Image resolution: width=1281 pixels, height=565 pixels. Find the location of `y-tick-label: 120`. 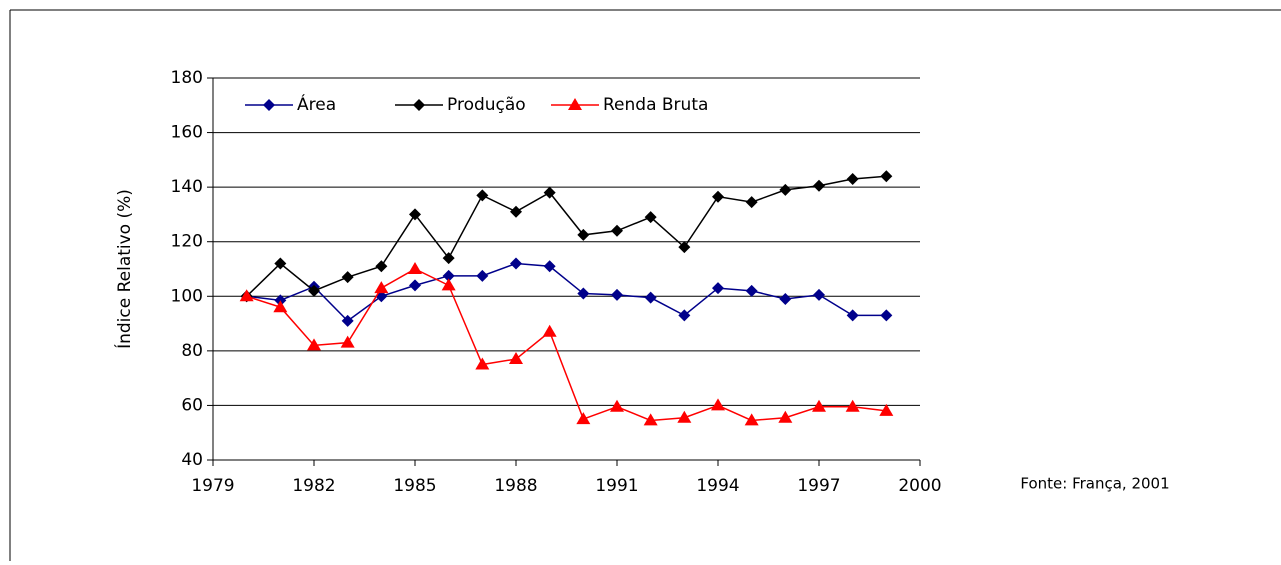

y-tick-label: 120 is located at coordinates (187, 242).